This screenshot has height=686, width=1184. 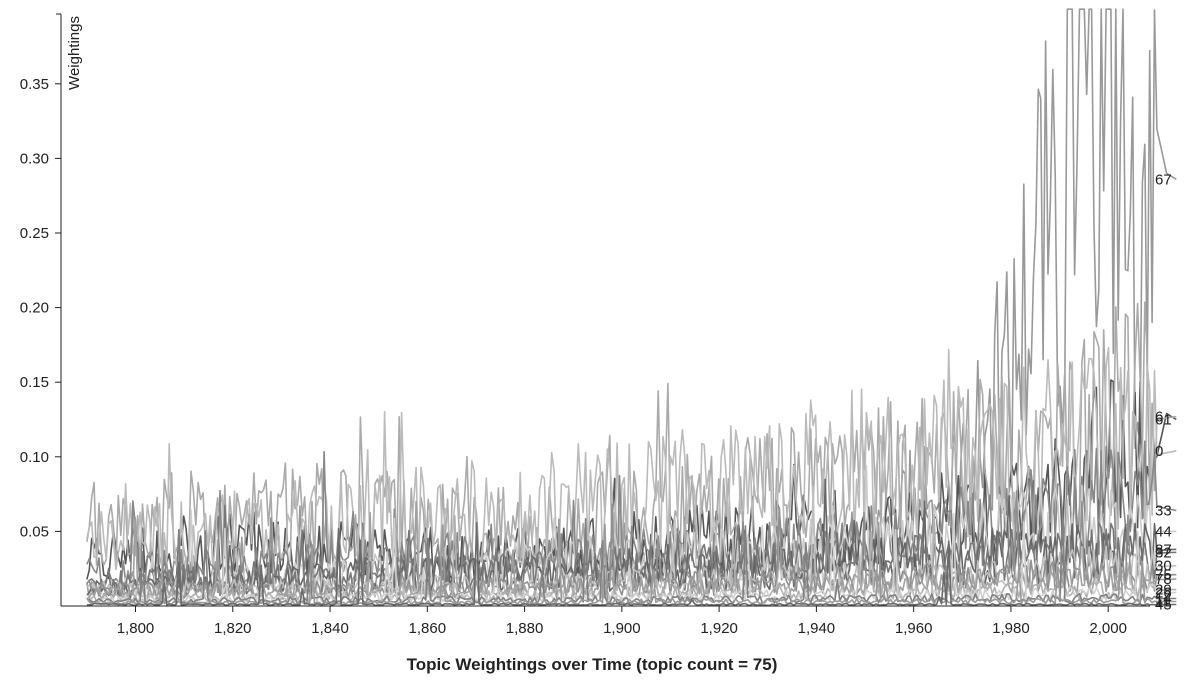 What do you see at coordinates (622, 628) in the screenshot?
I see `x-tick-label: 1,900` at bounding box center [622, 628].